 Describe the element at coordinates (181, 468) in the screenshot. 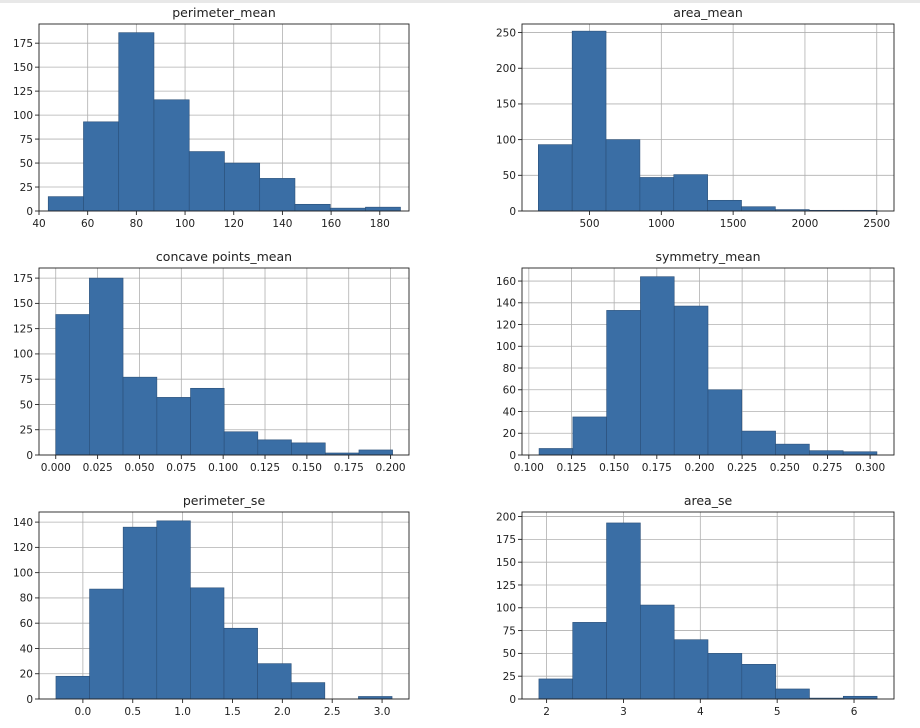

I see `x-tick-label: 0.075` at that location.